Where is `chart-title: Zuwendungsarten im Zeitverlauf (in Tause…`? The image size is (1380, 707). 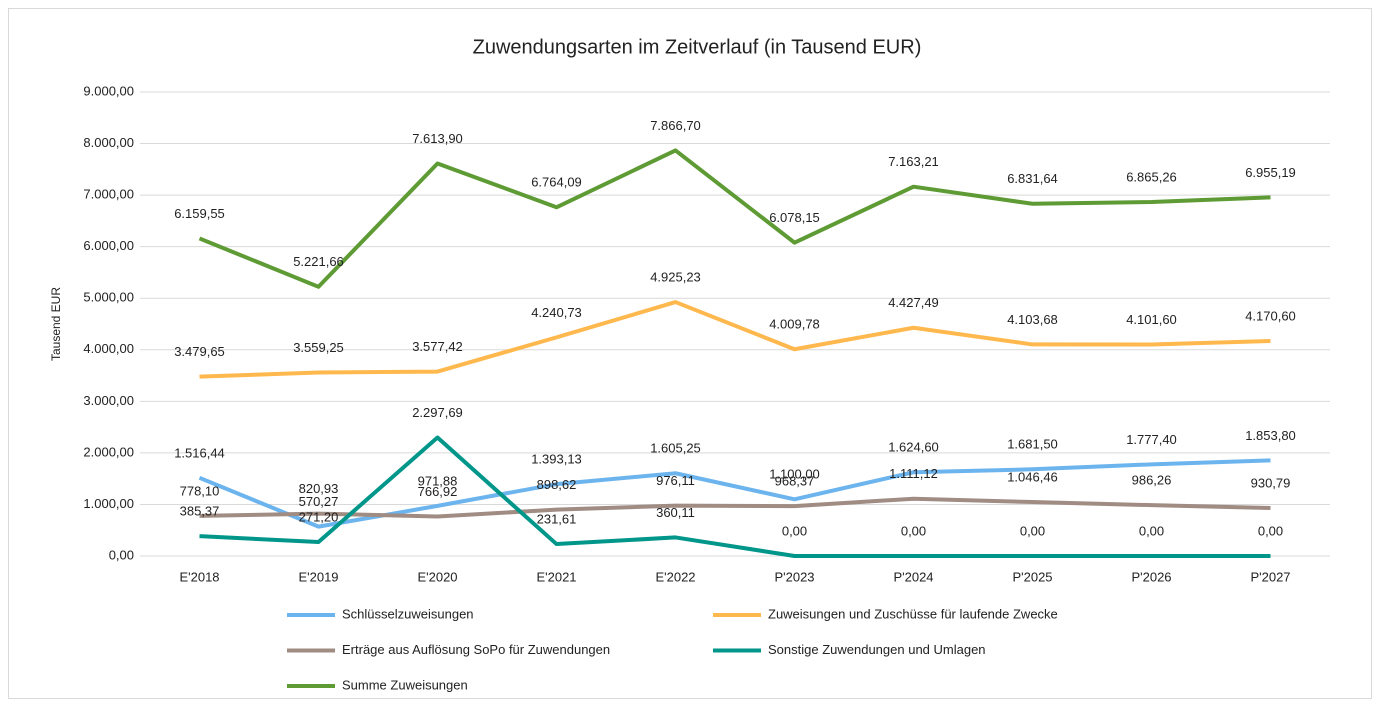
chart-title: Zuwendungsarten im Zeitverlauf (in Tause… is located at coordinates (697, 47).